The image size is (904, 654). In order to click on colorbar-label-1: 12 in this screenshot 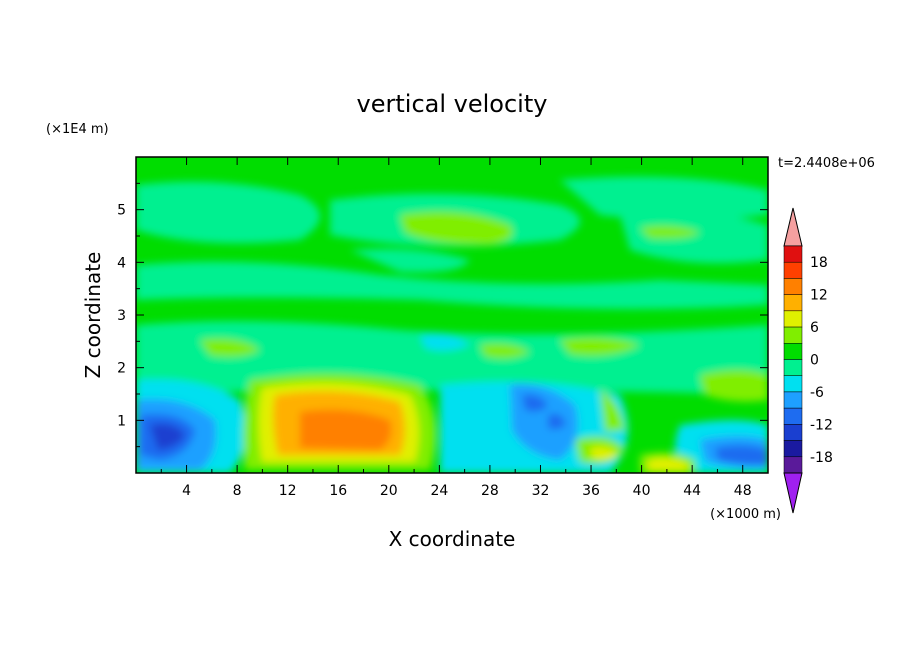, I will do `click(819, 296)`.